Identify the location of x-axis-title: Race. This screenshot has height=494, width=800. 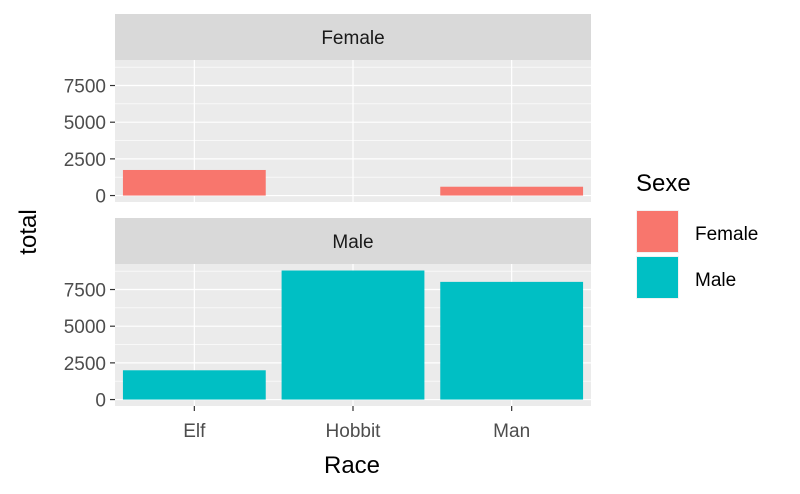
(352, 465).